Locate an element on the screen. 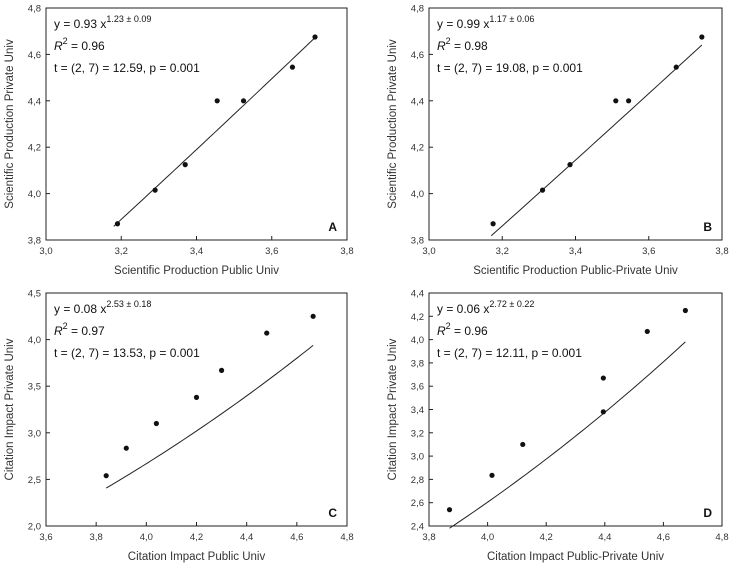 This screenshot has height=571, width=748. y-tick-label-a: 4,8 is located at coordinates (34, 9).